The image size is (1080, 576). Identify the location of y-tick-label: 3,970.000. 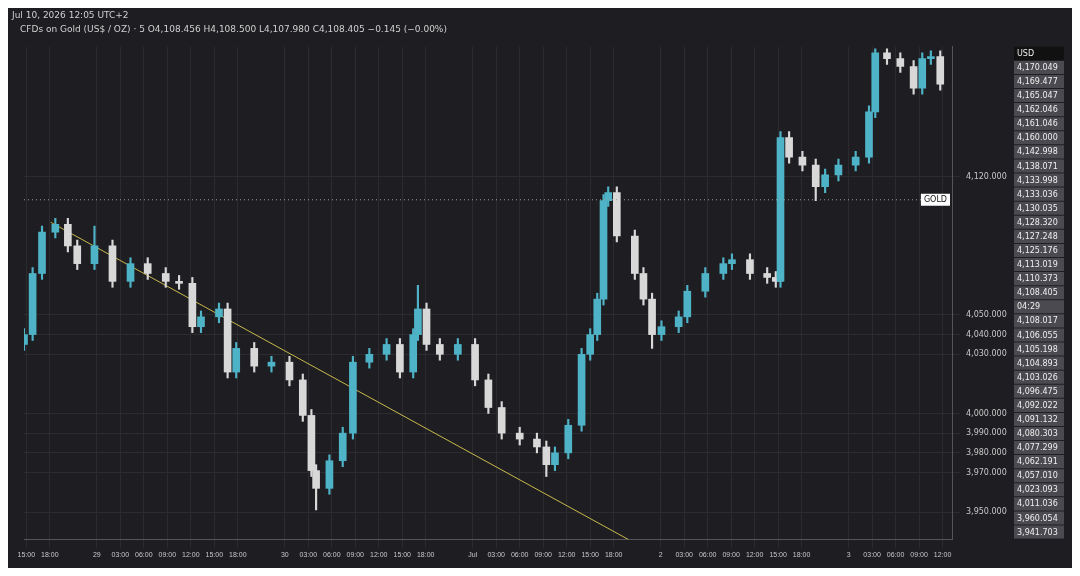
(986, 472).